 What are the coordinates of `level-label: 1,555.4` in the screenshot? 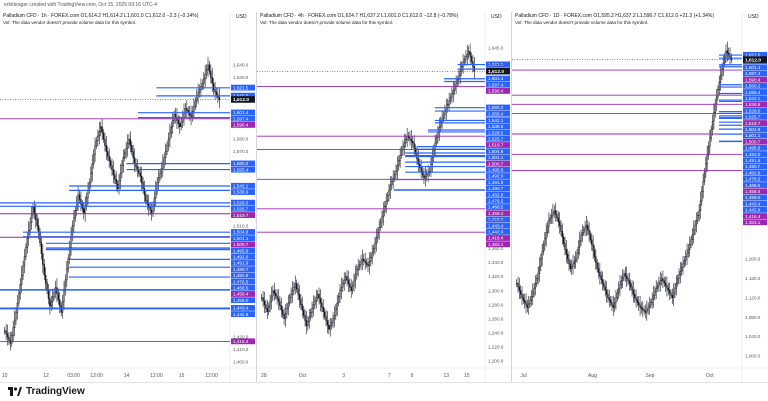 It's located at (753, 92).